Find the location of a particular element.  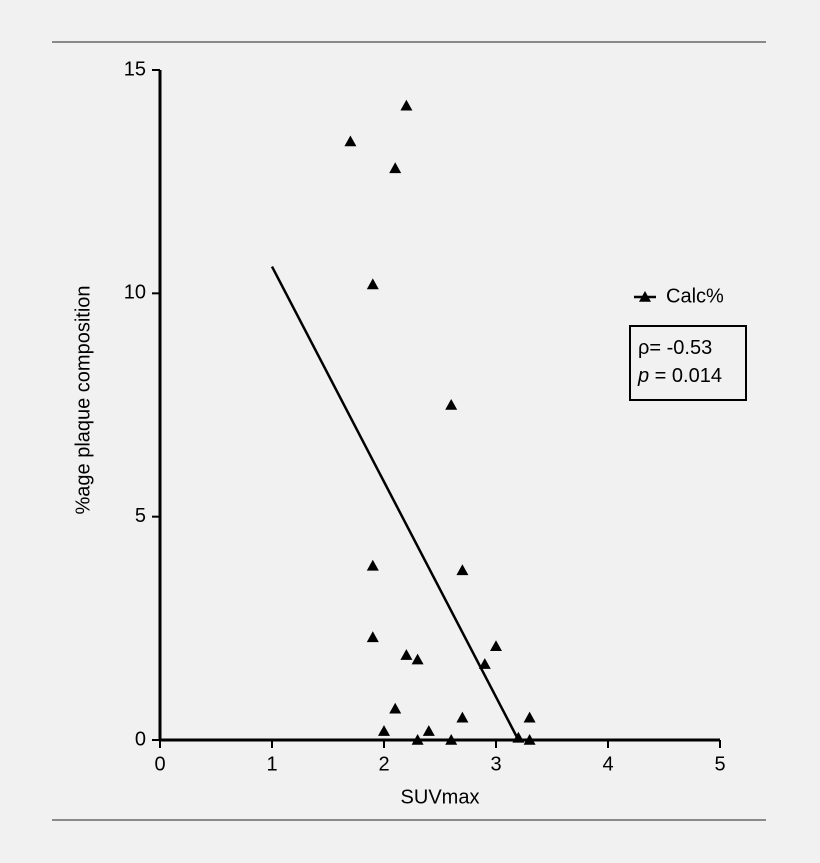

y-tick-label: 0 is located at coordinates (140, 739).